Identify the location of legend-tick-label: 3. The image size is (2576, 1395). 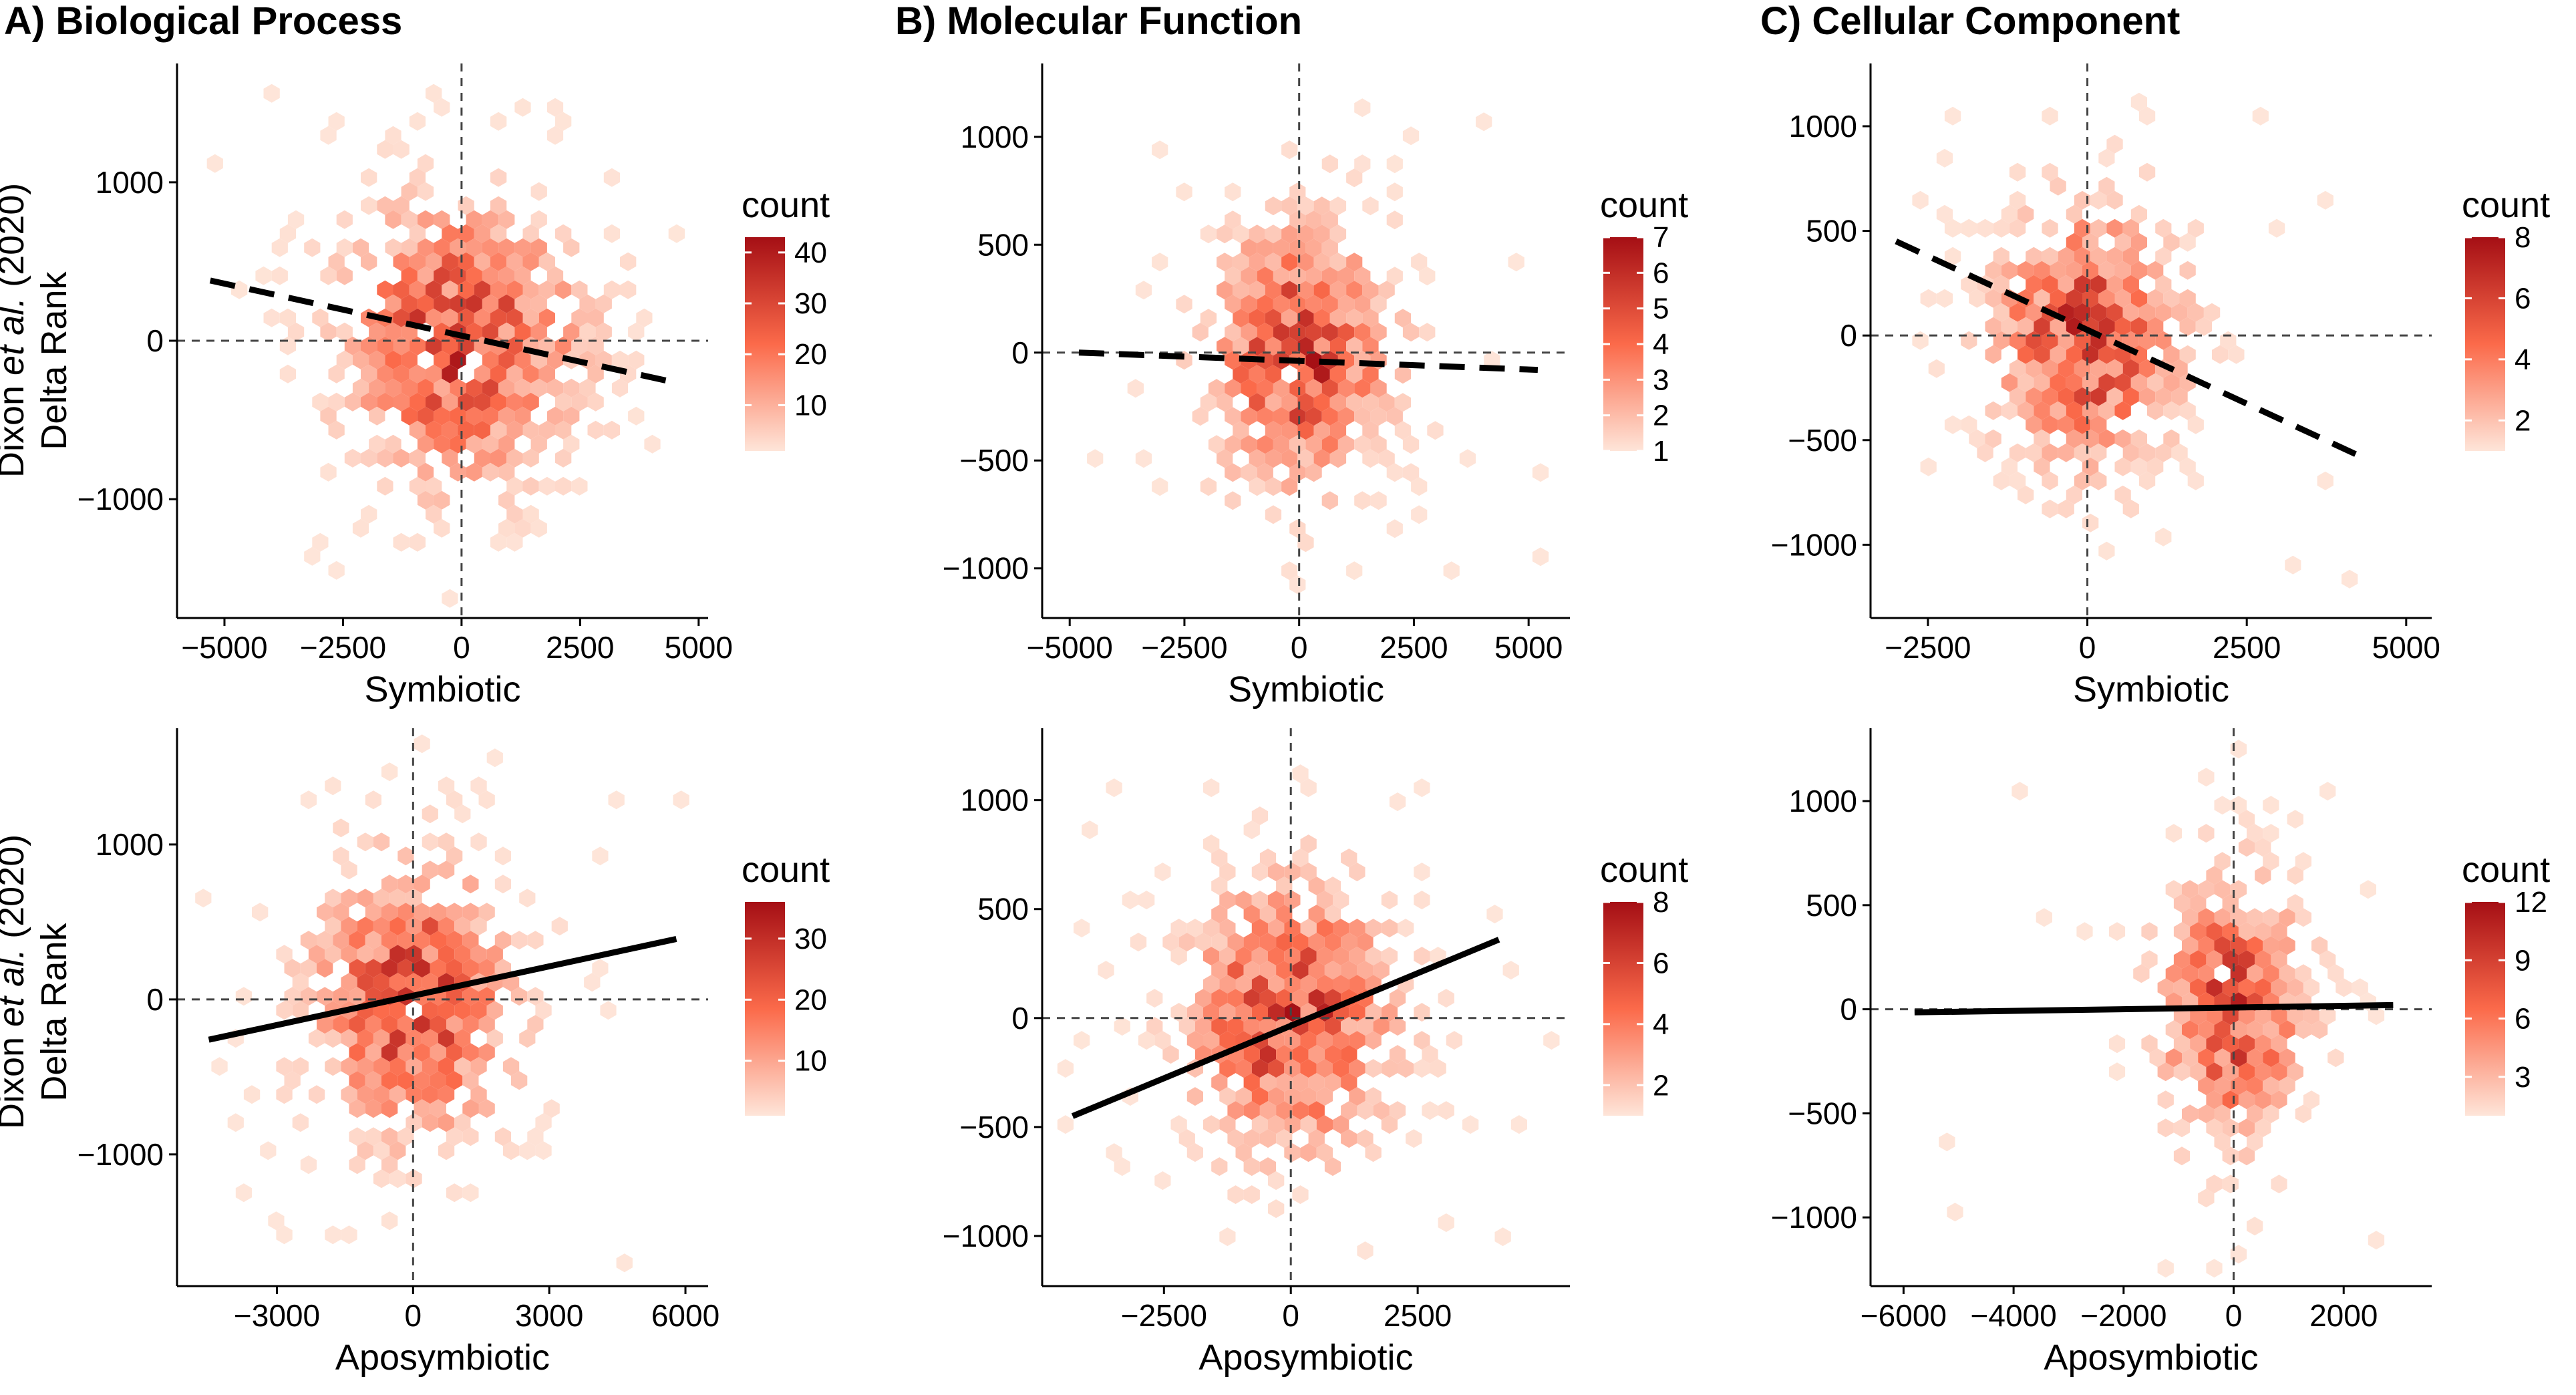
(2523, 1077).